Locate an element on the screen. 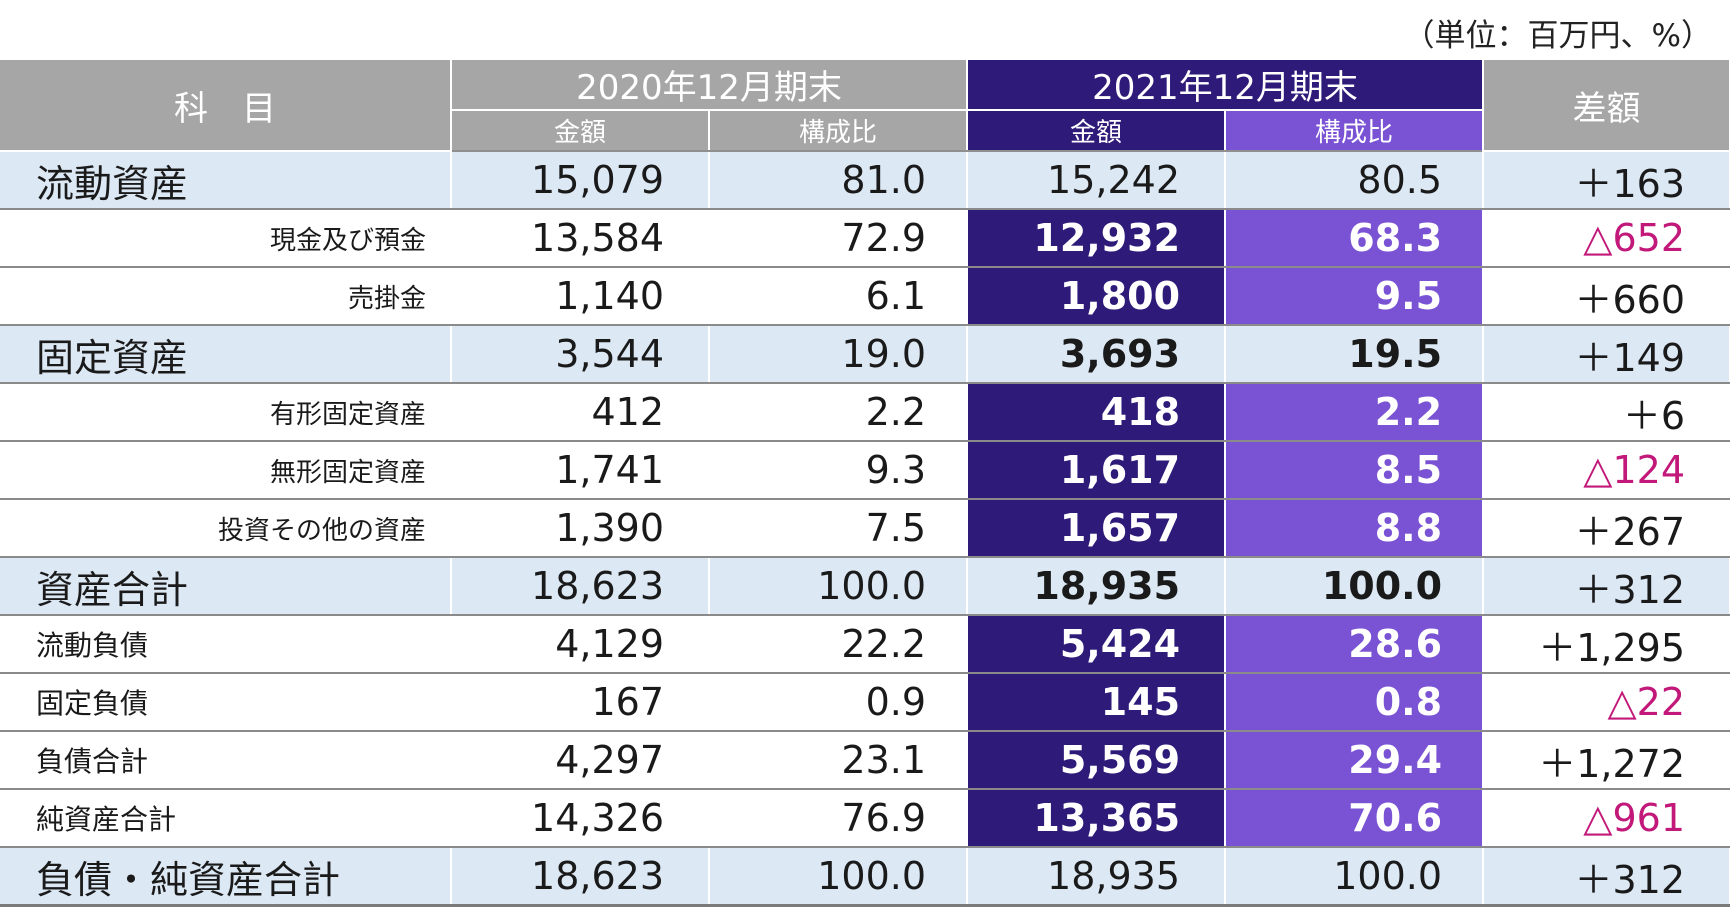 This screenshot has width=1730, height=910. amount-2020: 13,584 is located at coordinates (580, 238).